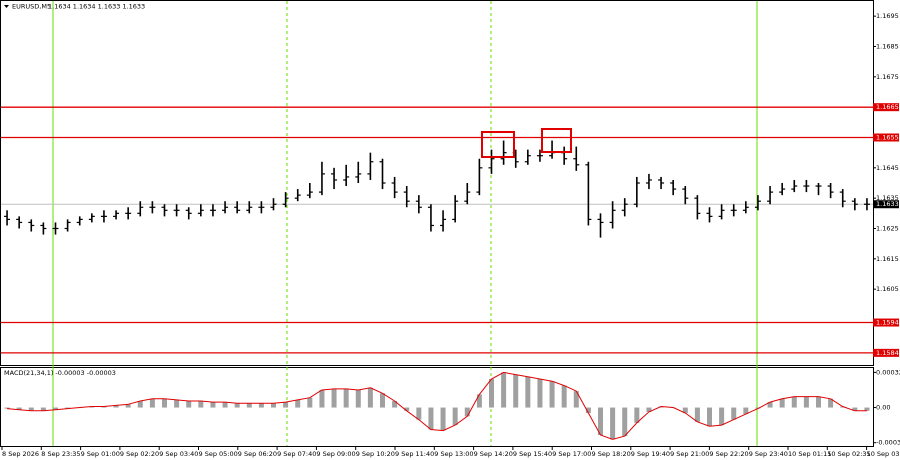 Image resolution: width=900 pixels, height=460 pixels. Describe the element at coordinates (335, 454) in the screenshot. I see `x-tick-label: 9 Sep 09:00` at that location.